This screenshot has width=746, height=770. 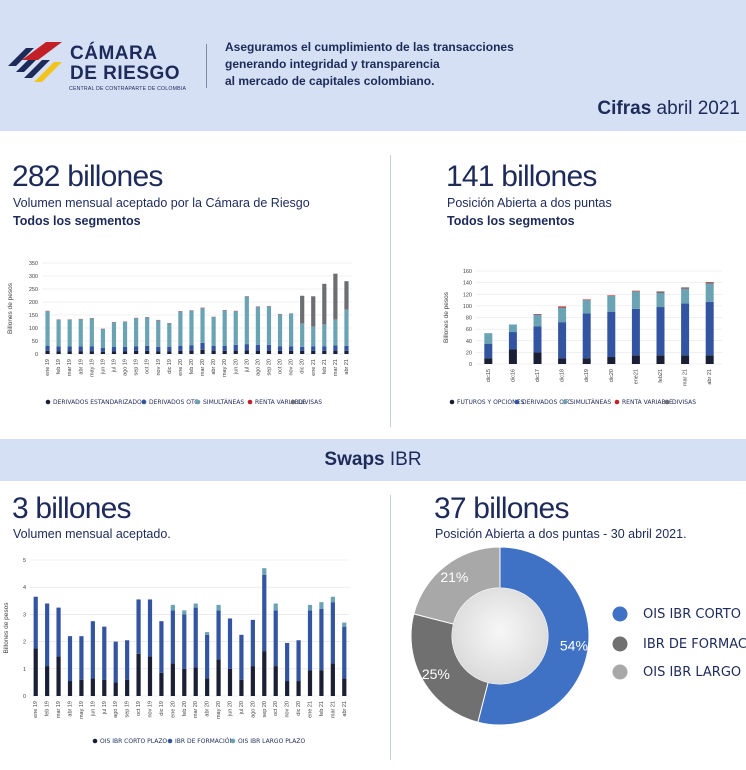 What do you see at coordinates (710, 377) in the screenshot?
I see `x-tick-label: abr 21` at bounding box center [710, 377].